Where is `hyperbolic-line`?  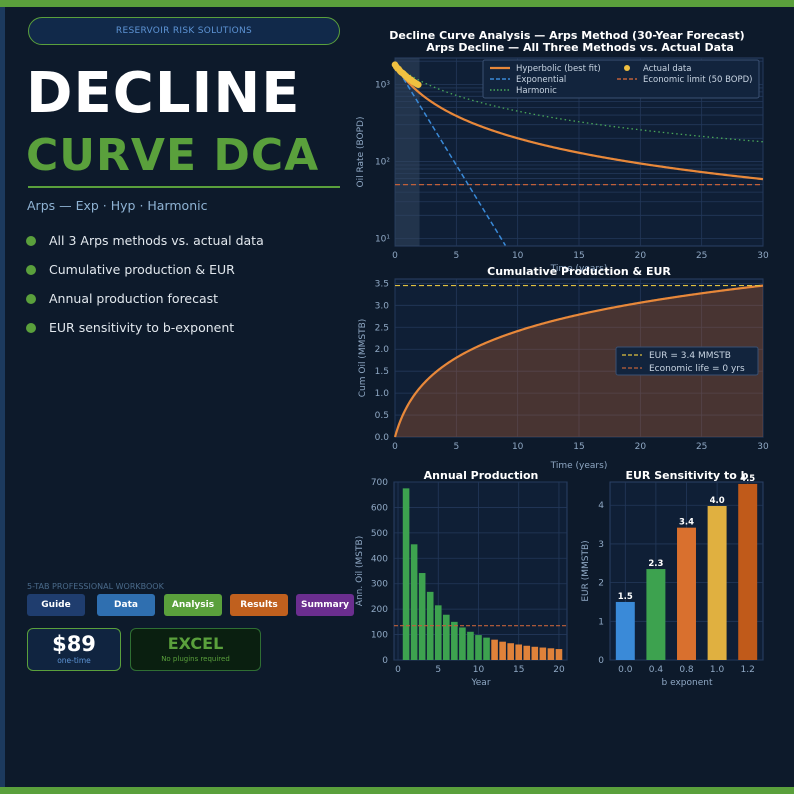
hyperbolic-line is located at coordinates (579, 122).